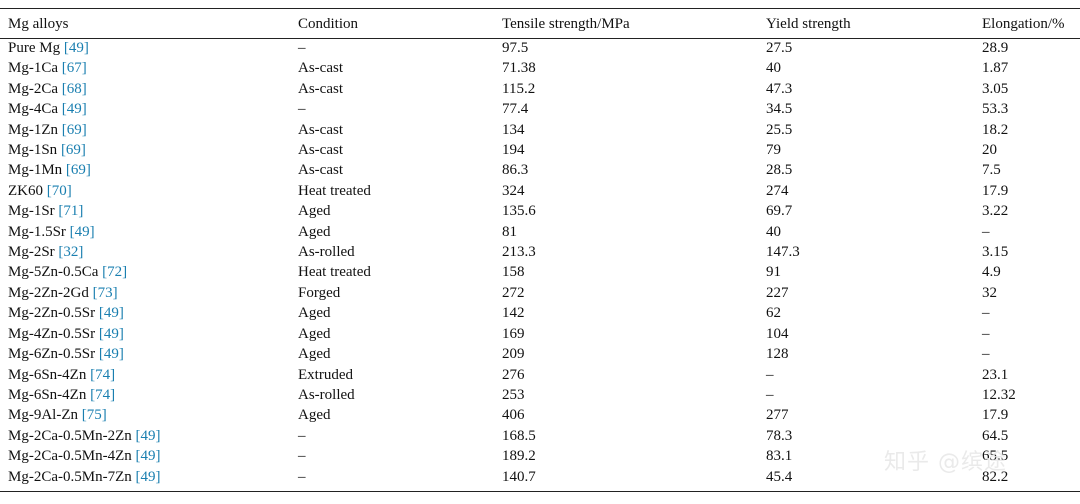 Image resolution: width=1080 pixels, height=504 pixels. What do you see at coordinates (519, 435) in the screenshot?
I see `cell-tensile-strength: 168.5` at bounding box center [519, 435].